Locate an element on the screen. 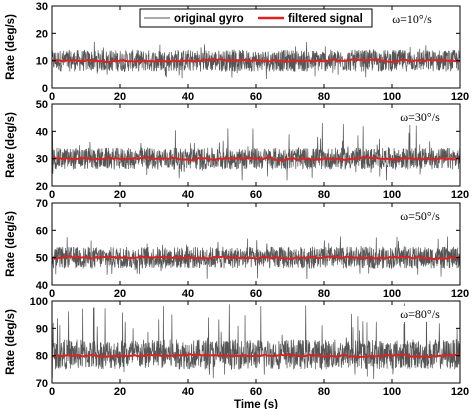 The image size is (474, 409). omega-annotation: ω=50°/s is located at coordinates (420, 216).